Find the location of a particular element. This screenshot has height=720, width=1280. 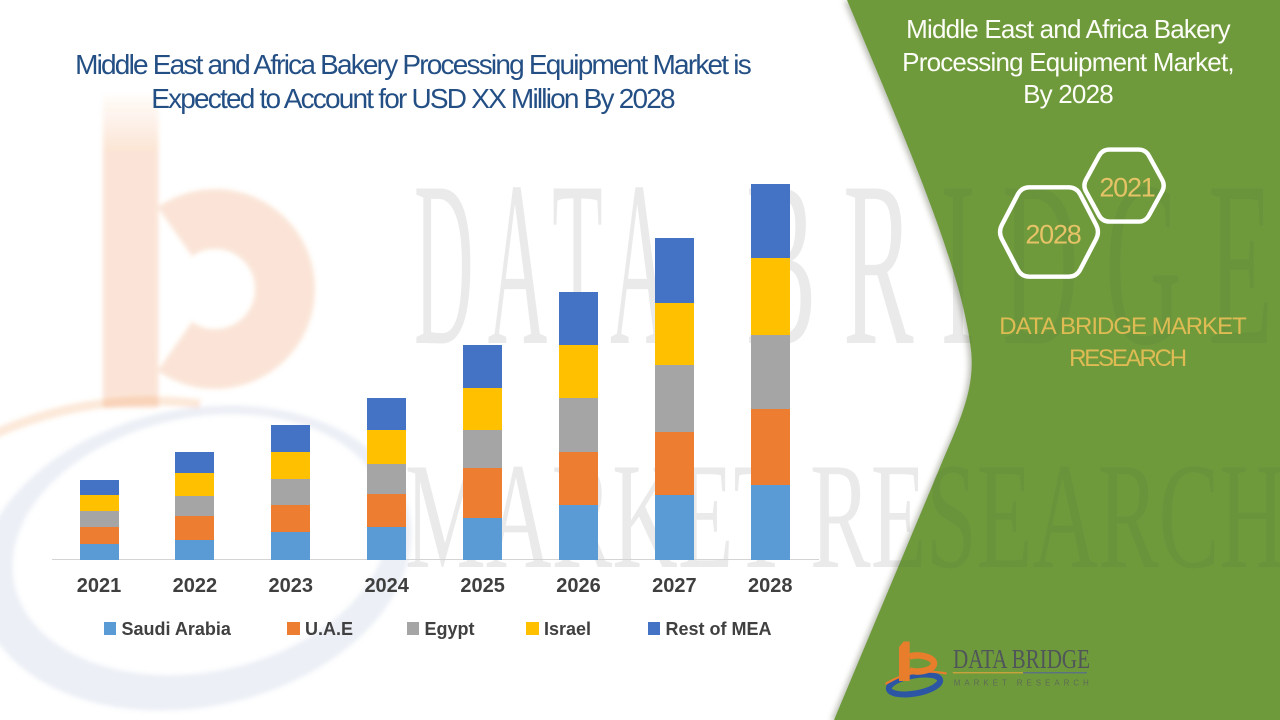

svg-text: MARKET RESEARCH is located at coordinates (1021, 683).